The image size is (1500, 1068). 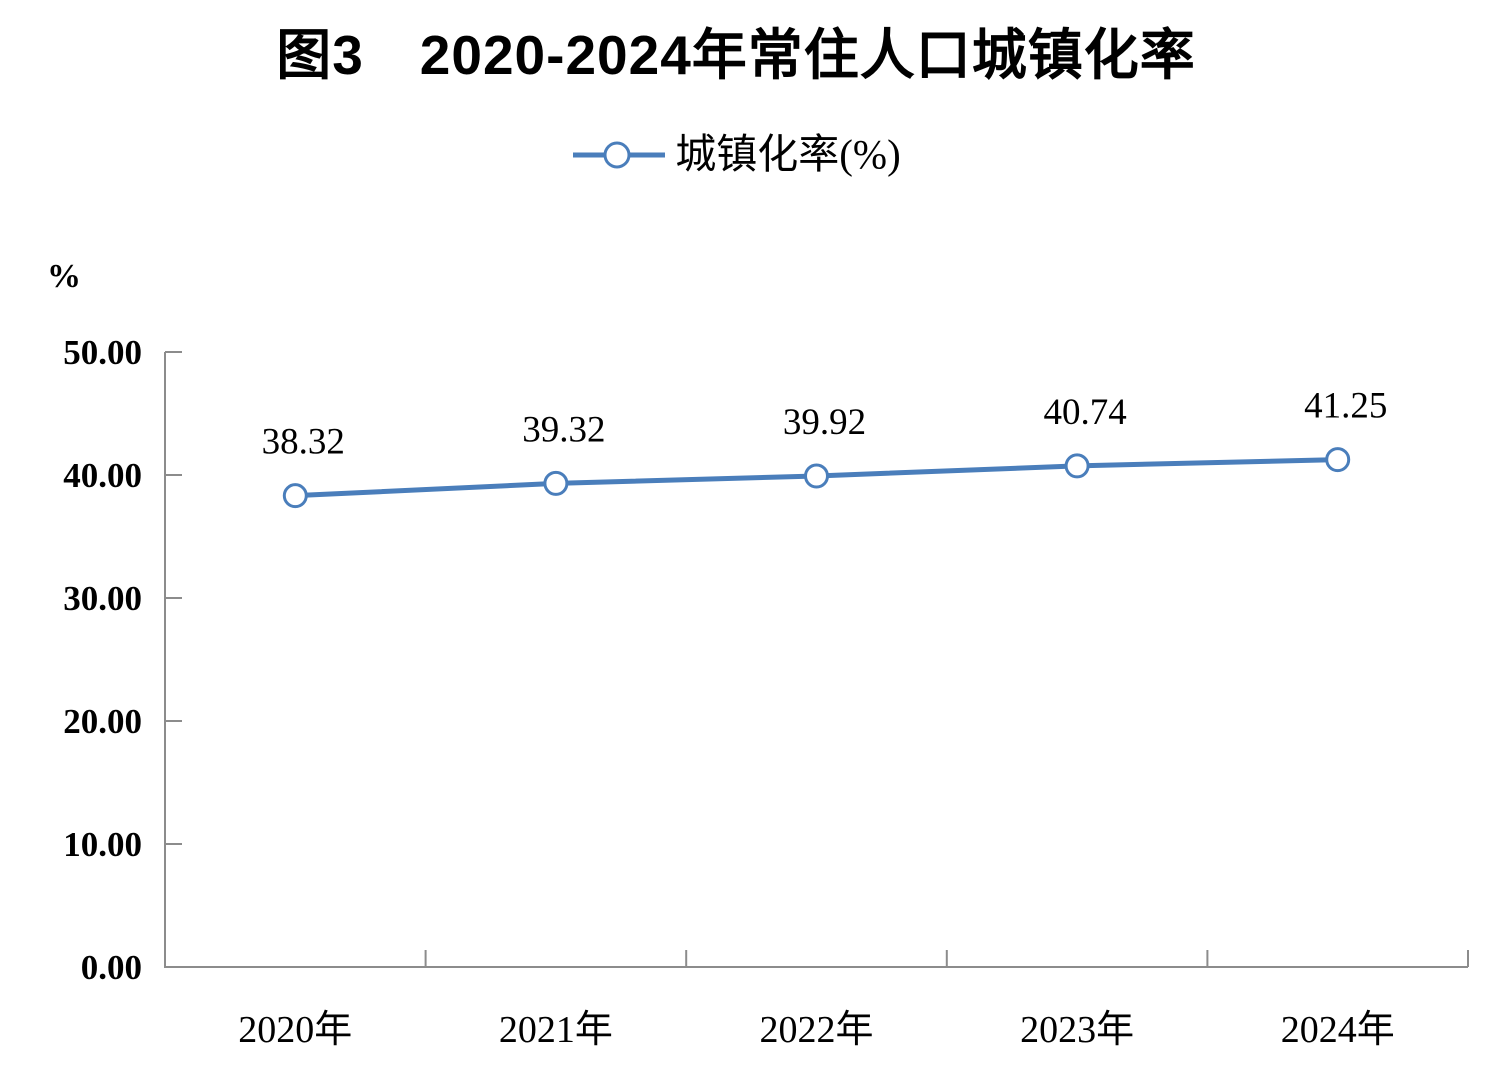 I want to click on svg-text: 20.00, so click(x=102, y=721).